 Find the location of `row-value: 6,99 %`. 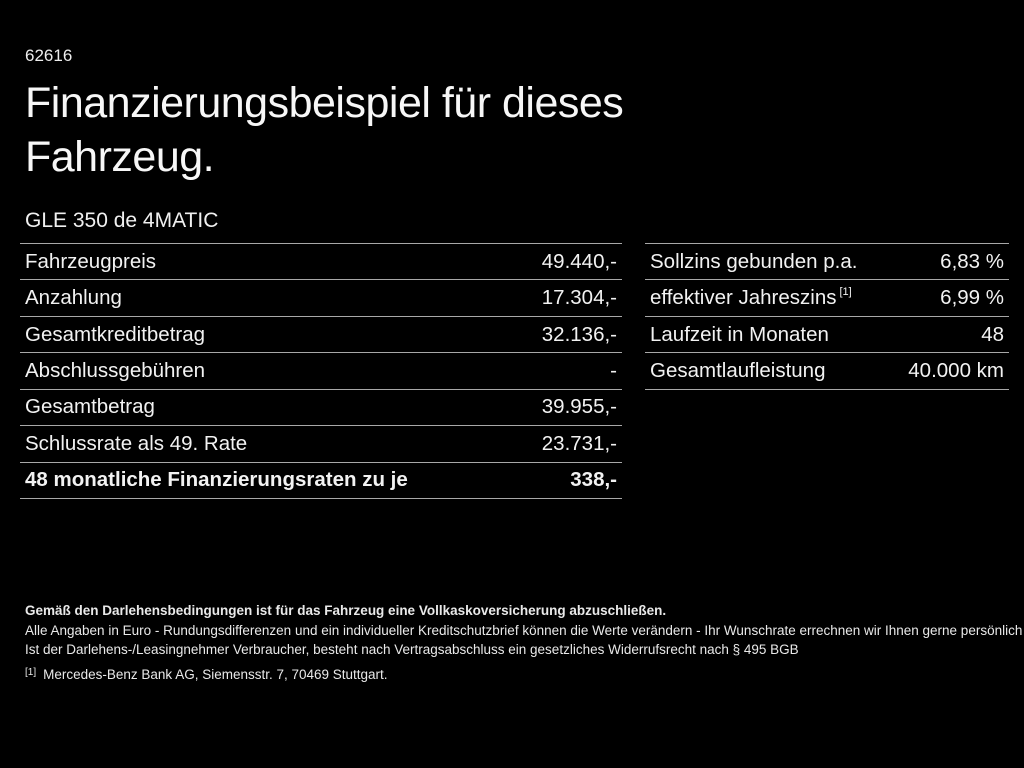

row-value: 6,99 % is located at coordinates (972, 298).